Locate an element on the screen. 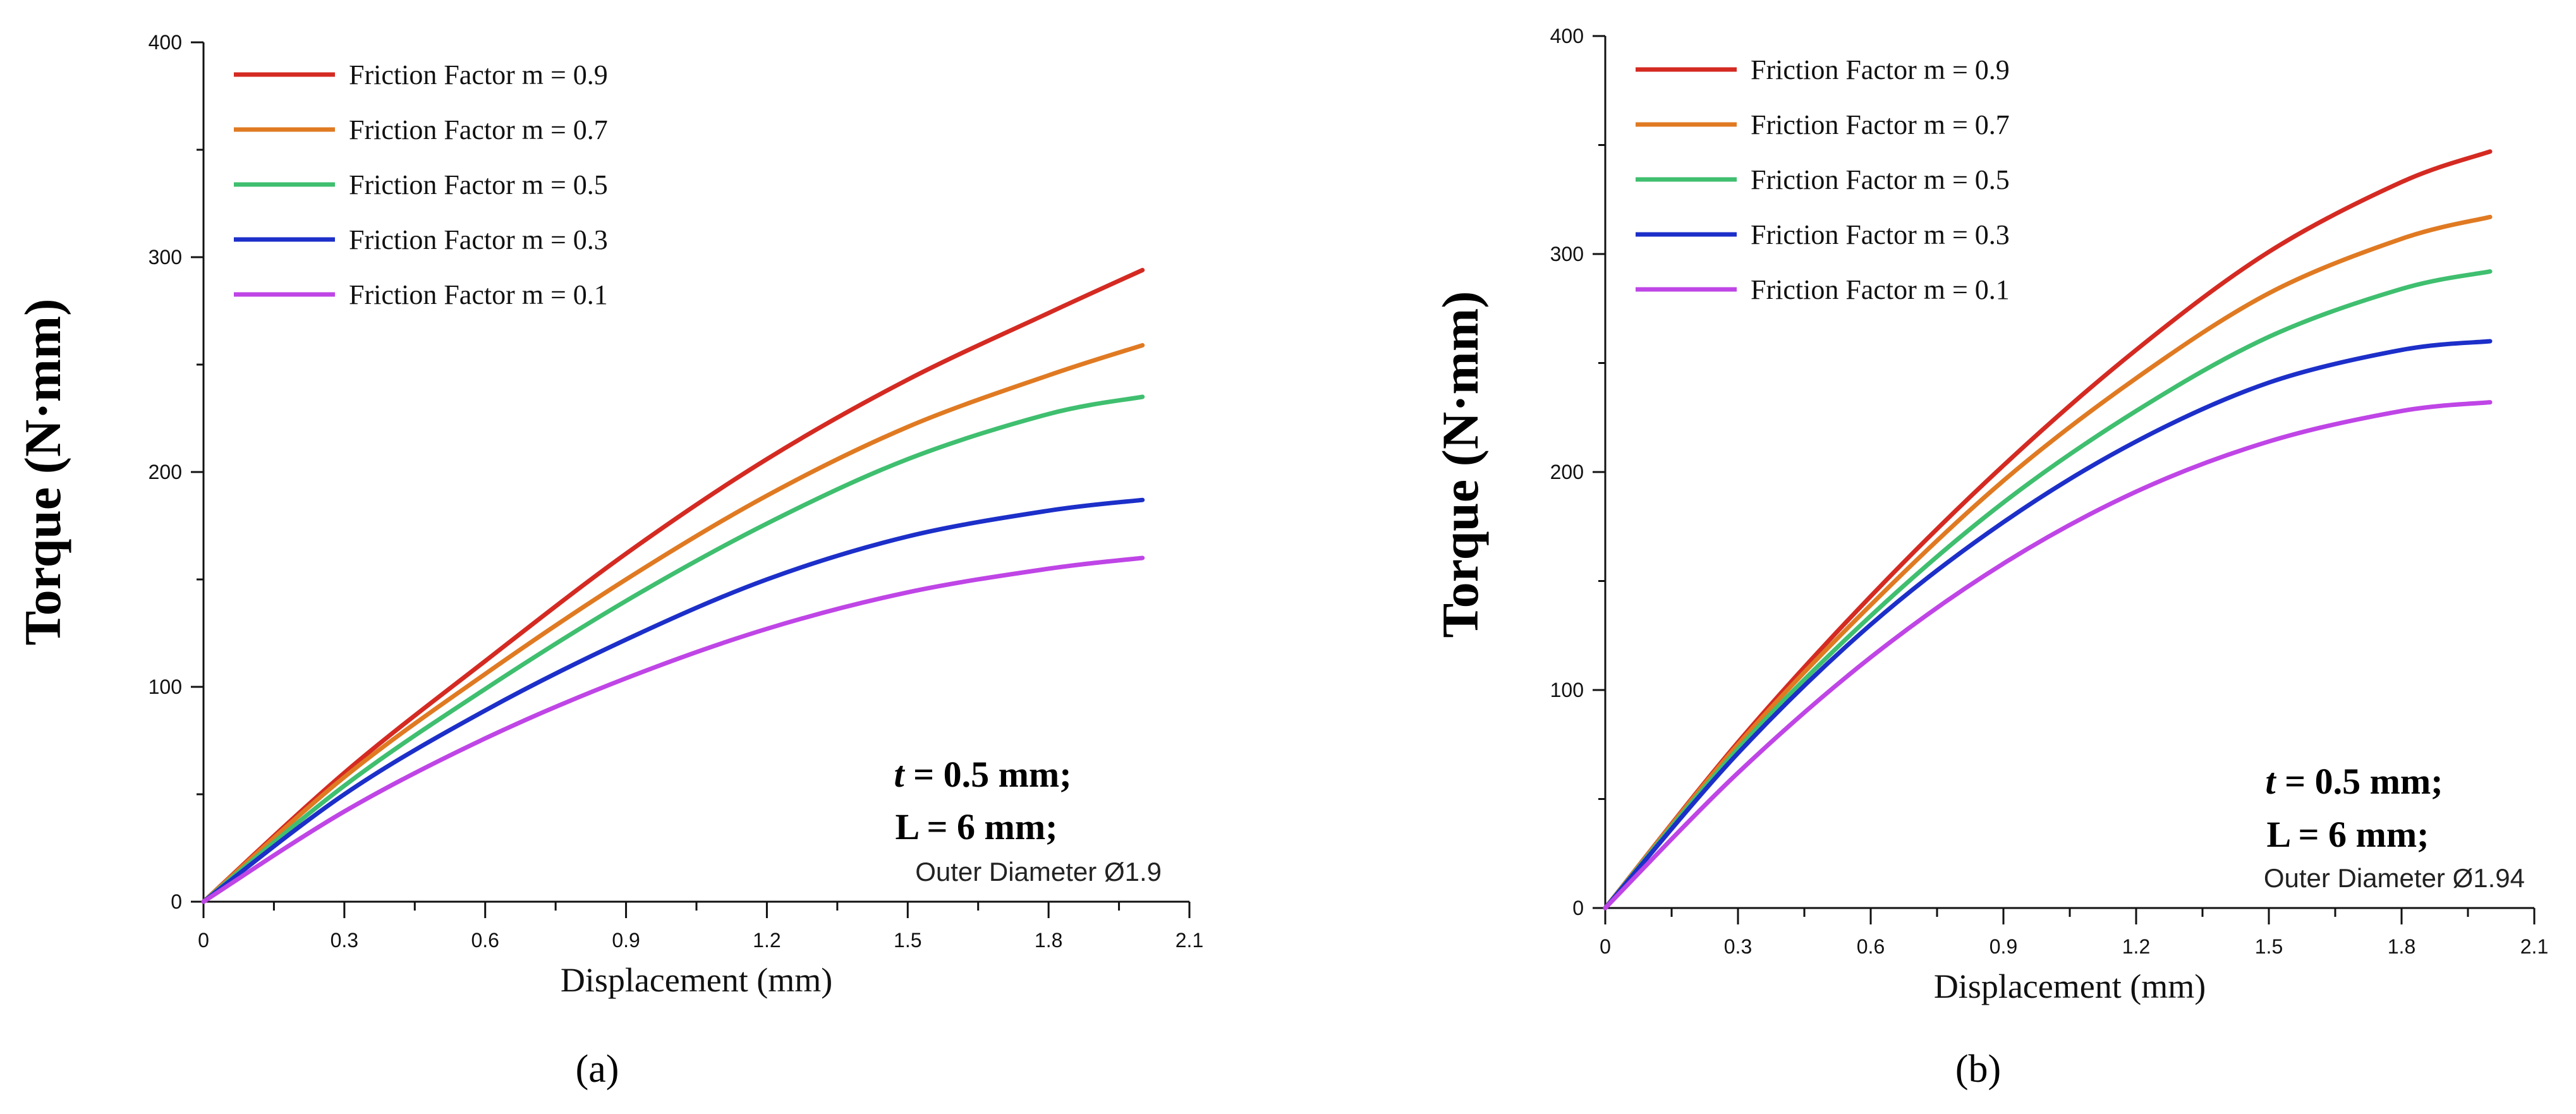 The height and width of the screenshot is (1114, 2576). series-line-m-0.3 is located at coordinates (673, 701).